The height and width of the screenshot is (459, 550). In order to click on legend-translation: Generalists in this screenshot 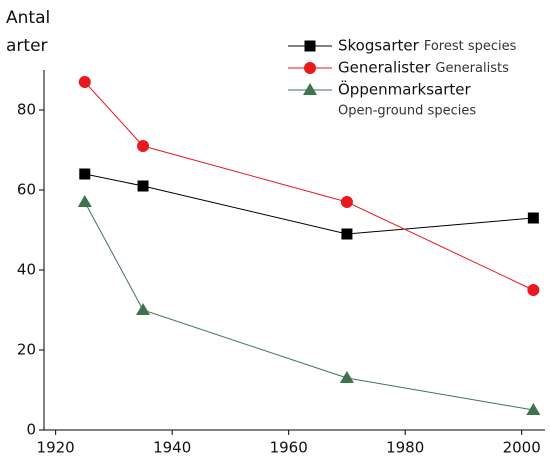, I will do `click(472, 68)`.